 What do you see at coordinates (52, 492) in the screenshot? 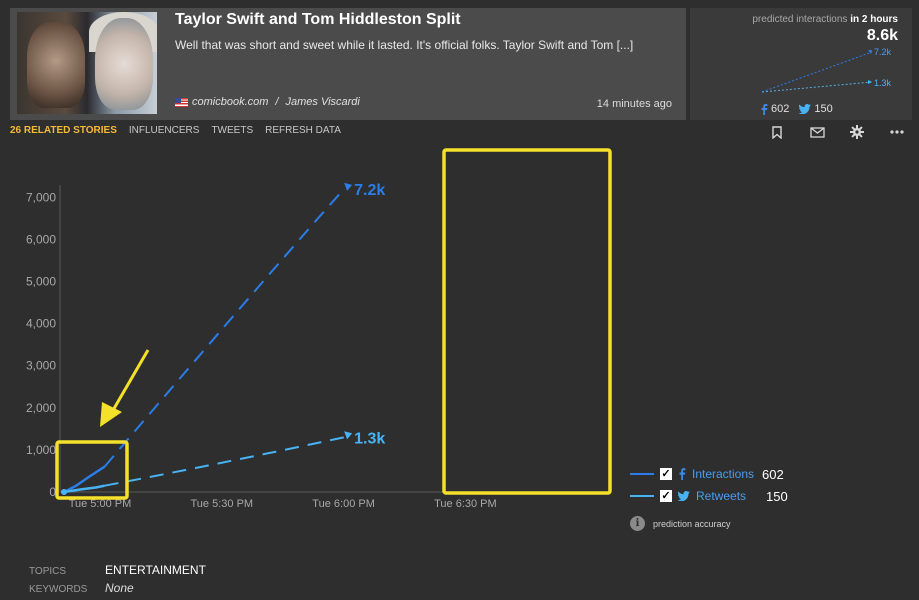
I see `y-tick-label: 0` at bounding box center [52, 492].